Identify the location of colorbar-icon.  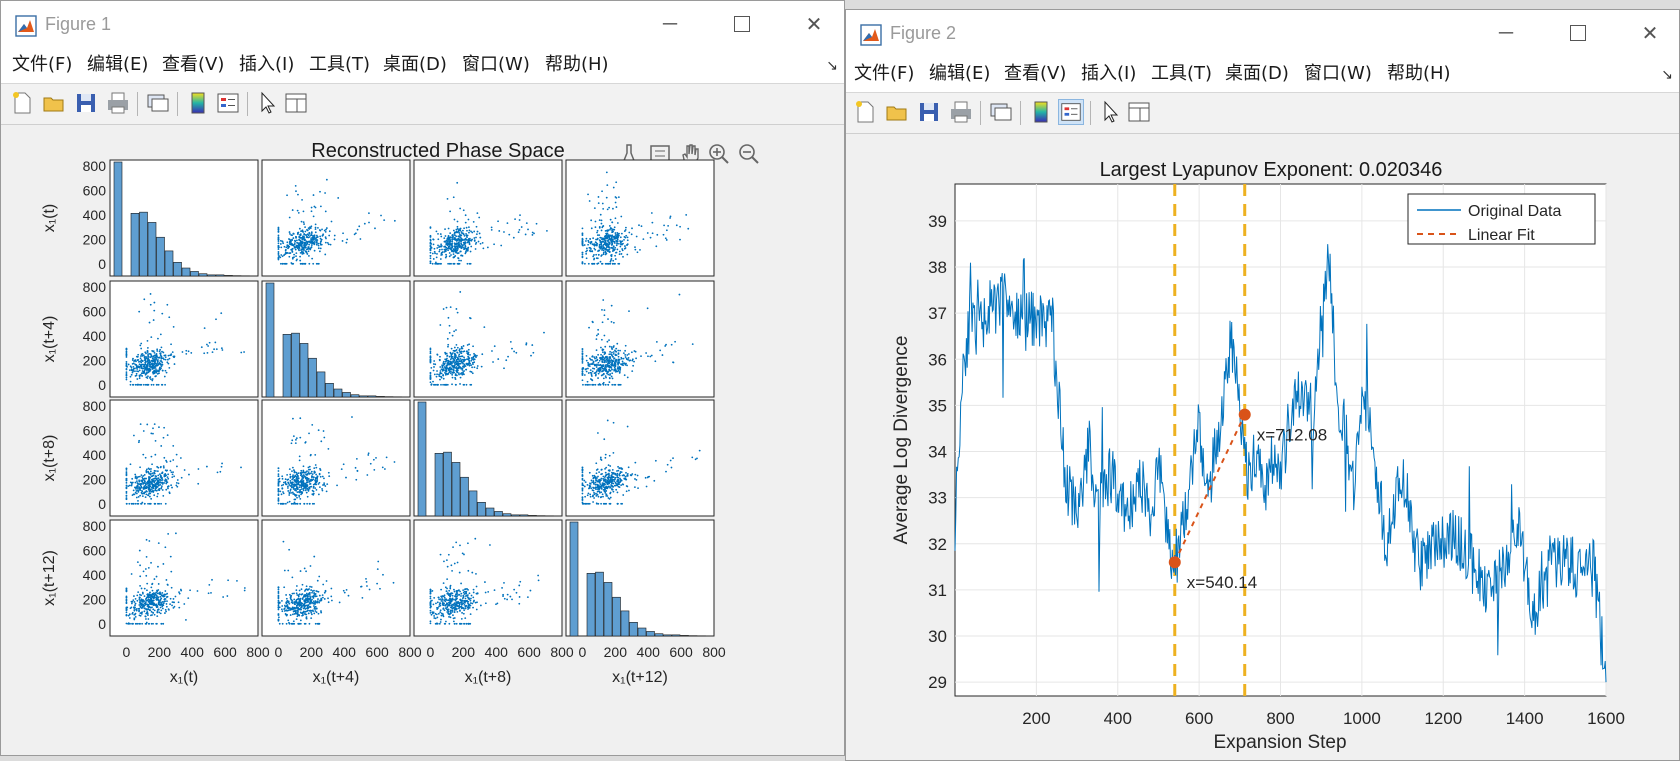
(198, 103).